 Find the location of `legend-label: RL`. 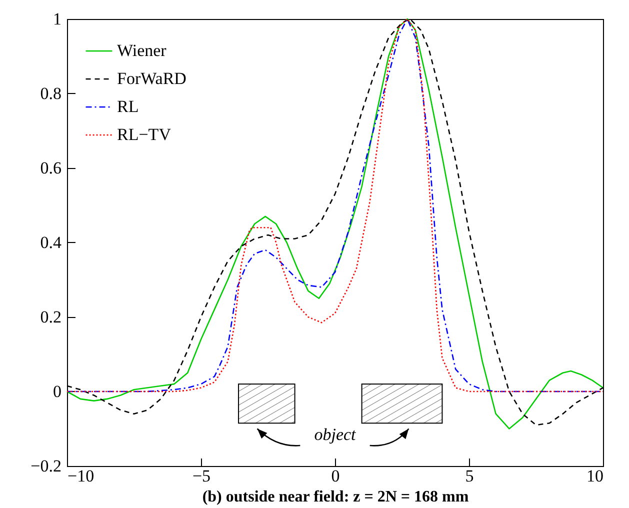

legend-label: RL is located at coordinates (128, 106).